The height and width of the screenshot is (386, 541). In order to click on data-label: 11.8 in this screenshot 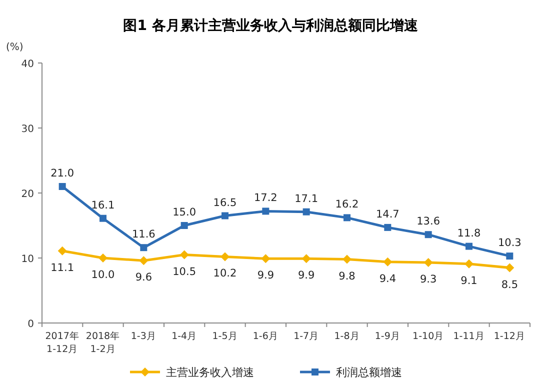, I will do `click(469, 233)`.